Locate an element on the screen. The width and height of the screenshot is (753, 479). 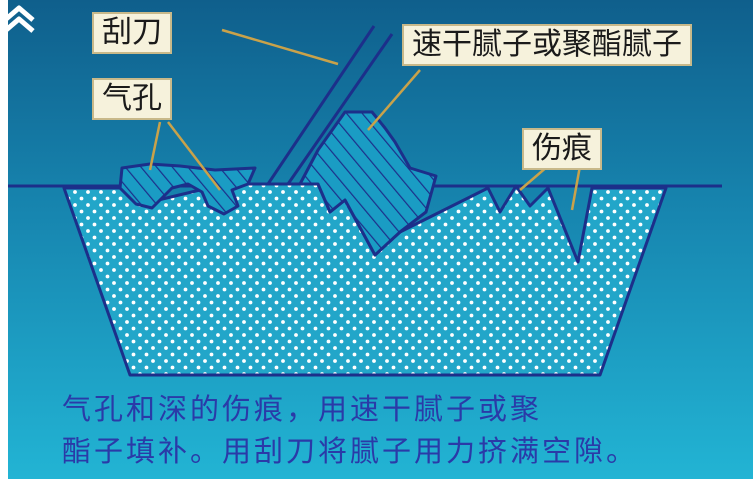
filler-leader is located at coordinates (394, 100).